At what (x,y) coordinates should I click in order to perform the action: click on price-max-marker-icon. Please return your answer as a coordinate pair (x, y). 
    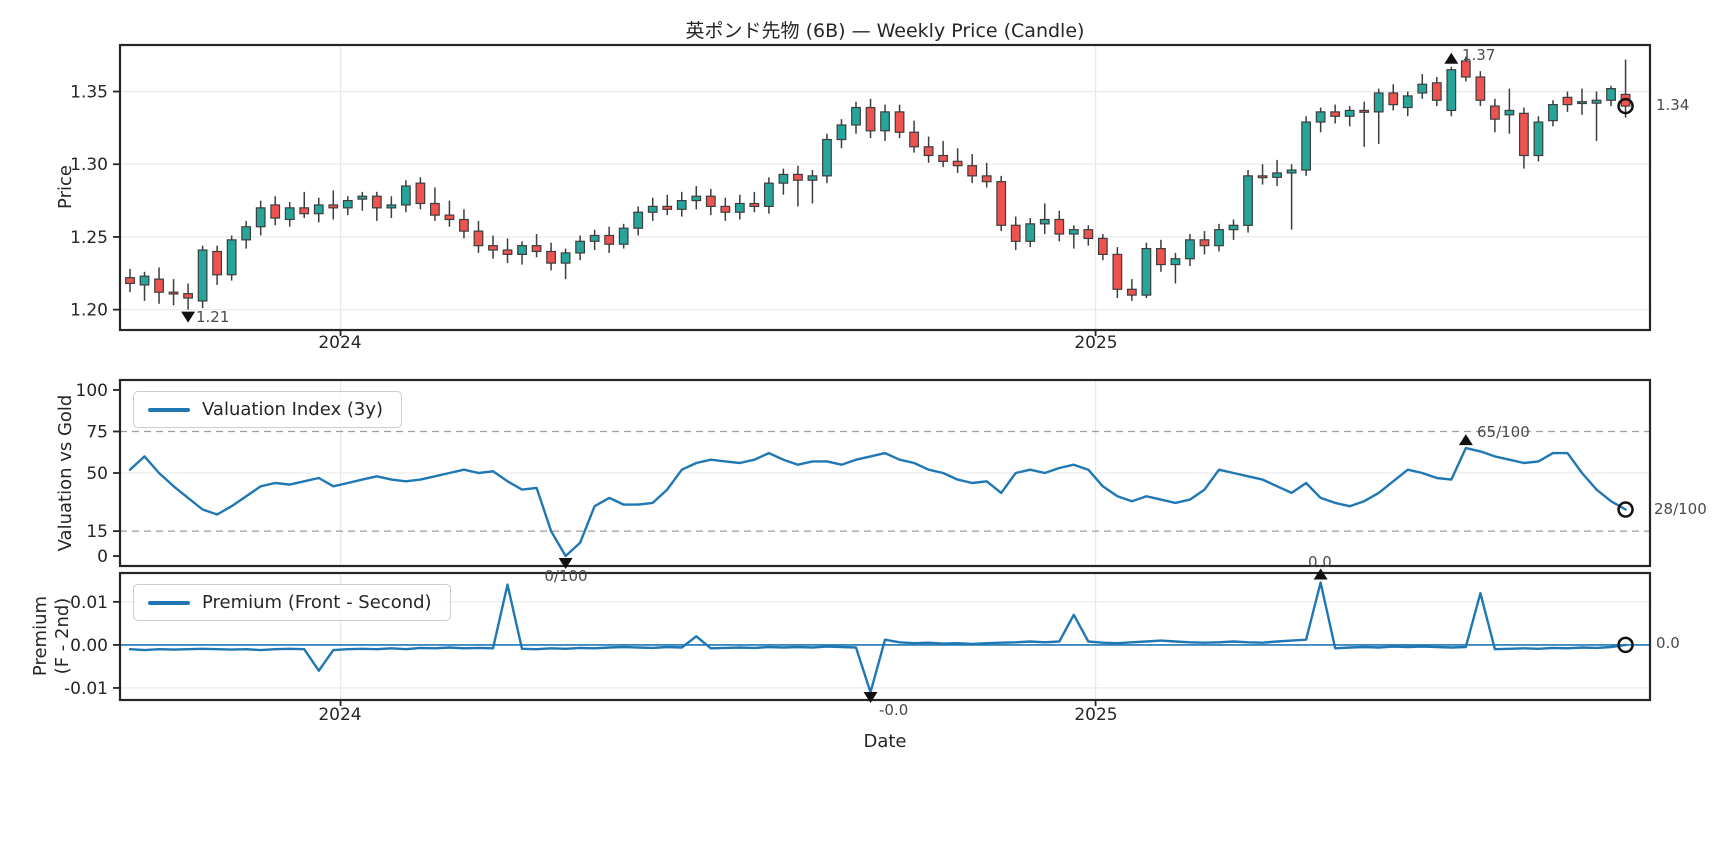
    Looking at the image, I should click on (1451, 58).